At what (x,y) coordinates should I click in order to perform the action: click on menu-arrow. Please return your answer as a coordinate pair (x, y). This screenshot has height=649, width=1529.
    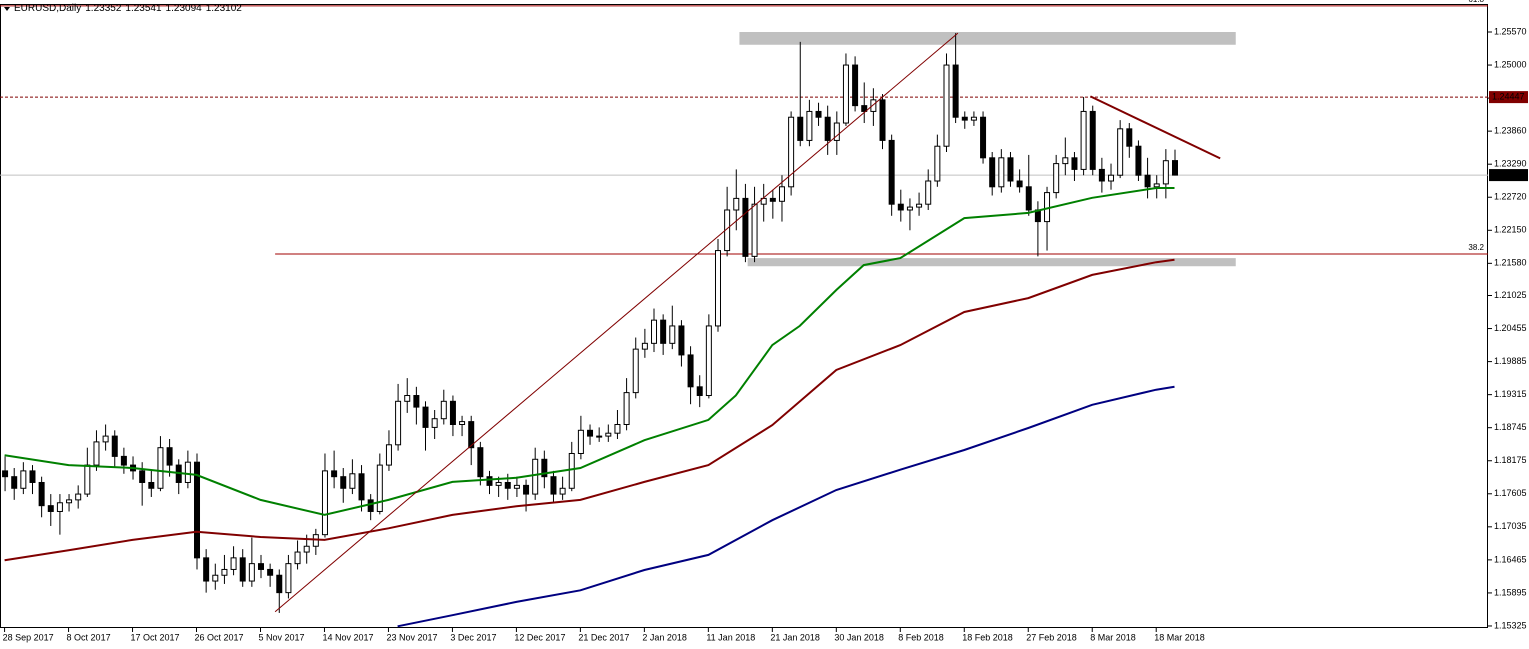
    Looking at the image, I should click on (7, 9).